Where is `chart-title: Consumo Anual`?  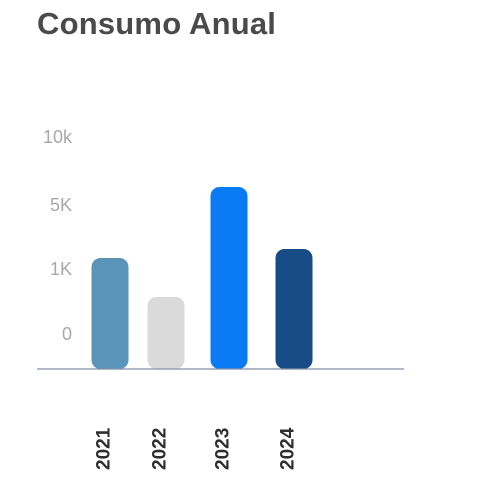 chart-title: Consumo Anual is located at coordinates (157, 23).